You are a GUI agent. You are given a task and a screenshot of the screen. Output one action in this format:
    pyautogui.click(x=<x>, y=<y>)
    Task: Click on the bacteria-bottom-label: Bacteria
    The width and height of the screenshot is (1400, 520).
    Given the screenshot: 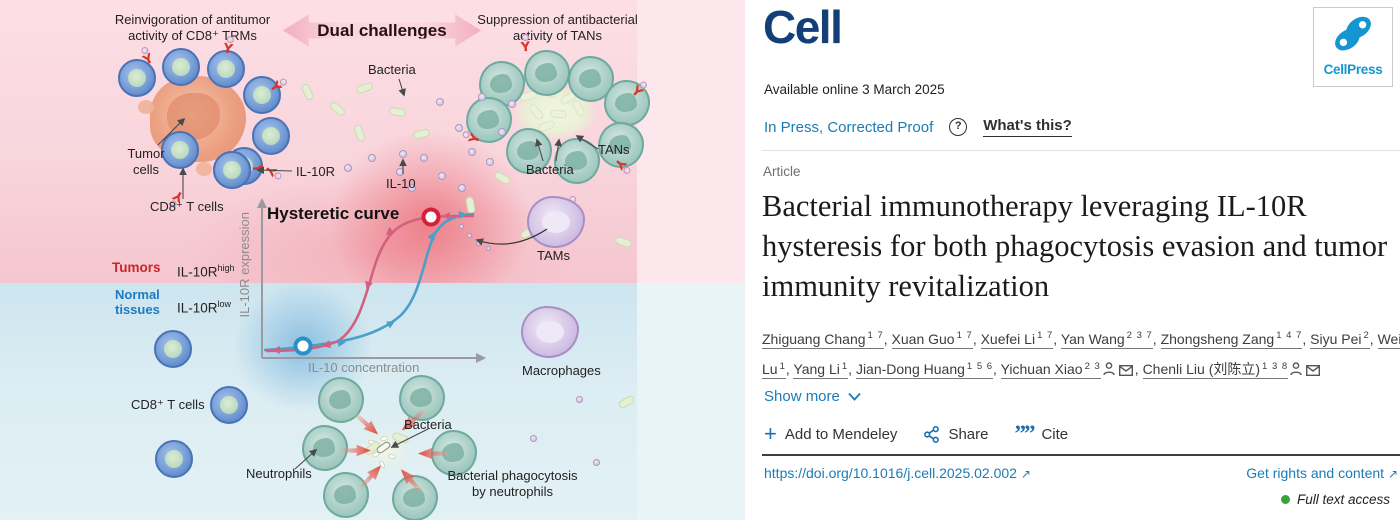 What is the action you would take?
    pyautogui.click(x=428, y=424)
    